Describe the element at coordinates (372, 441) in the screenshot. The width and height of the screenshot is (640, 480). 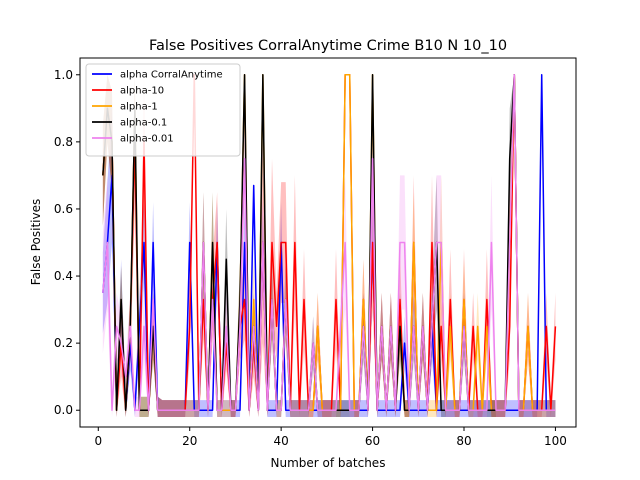
I see `x-tick-label: 60` at that location.